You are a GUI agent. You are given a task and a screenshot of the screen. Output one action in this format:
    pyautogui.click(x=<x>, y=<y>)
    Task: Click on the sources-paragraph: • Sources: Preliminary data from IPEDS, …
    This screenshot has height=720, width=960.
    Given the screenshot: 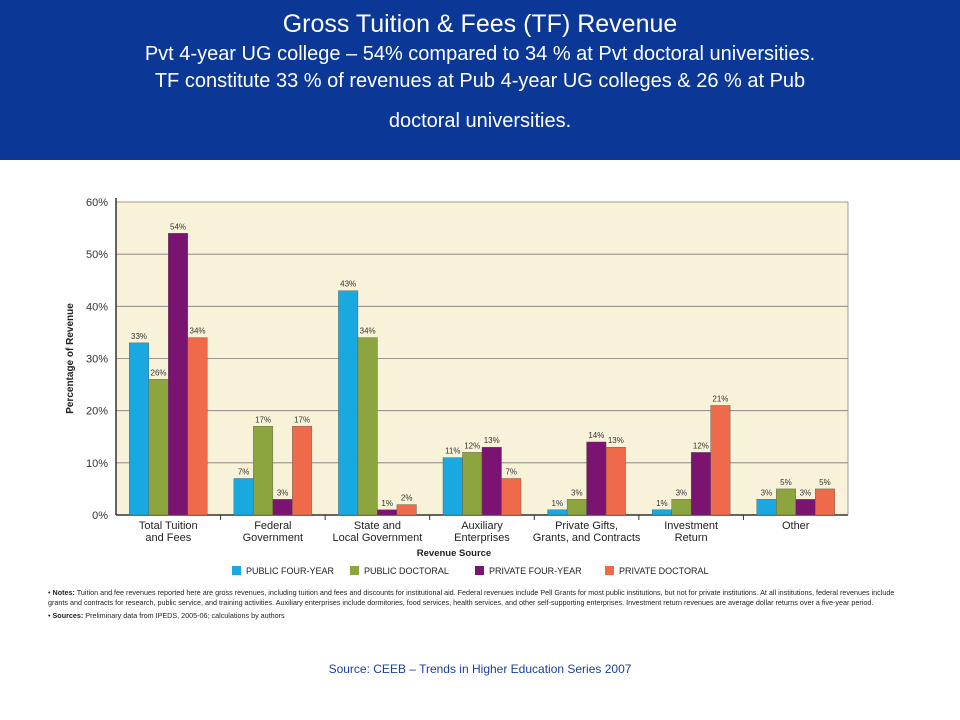 What is the action you would take?
    pyautogui.click(x=166, y=615)
    